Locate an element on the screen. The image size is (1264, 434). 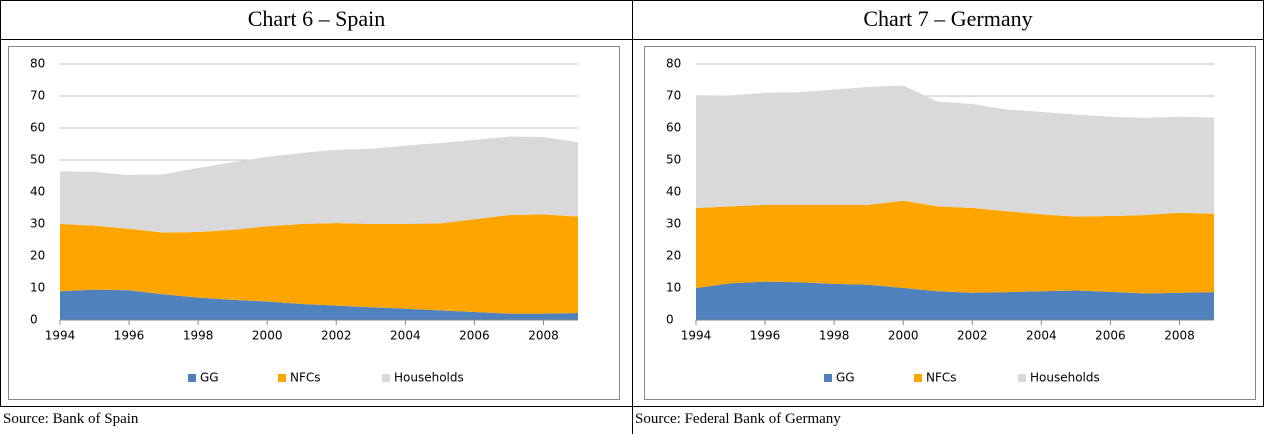
chart-title: Chart 6 – Spain is located at coordinates (316, 18).